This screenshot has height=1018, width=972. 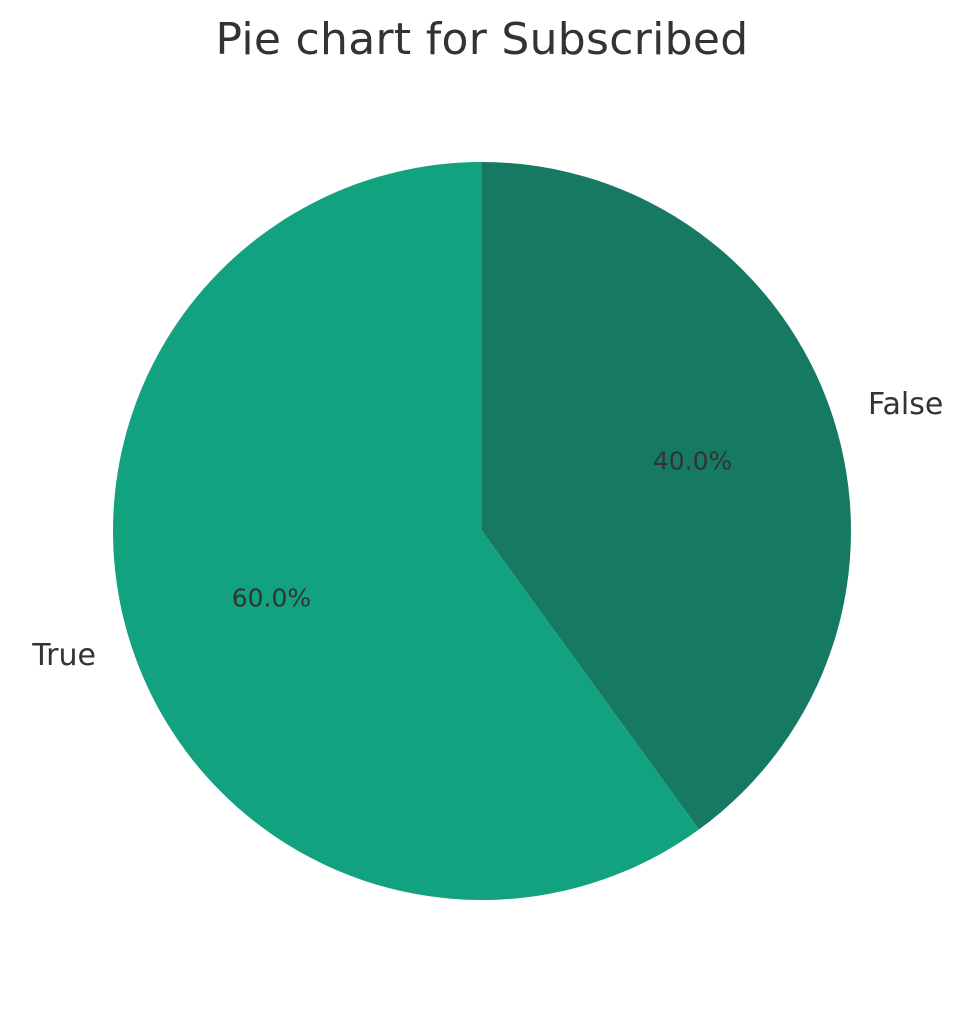 What do you see at coordinates (271, 597) in the screenshot?
I see `slice-percent-true: 60.0%` at bounding box center [271, 597].